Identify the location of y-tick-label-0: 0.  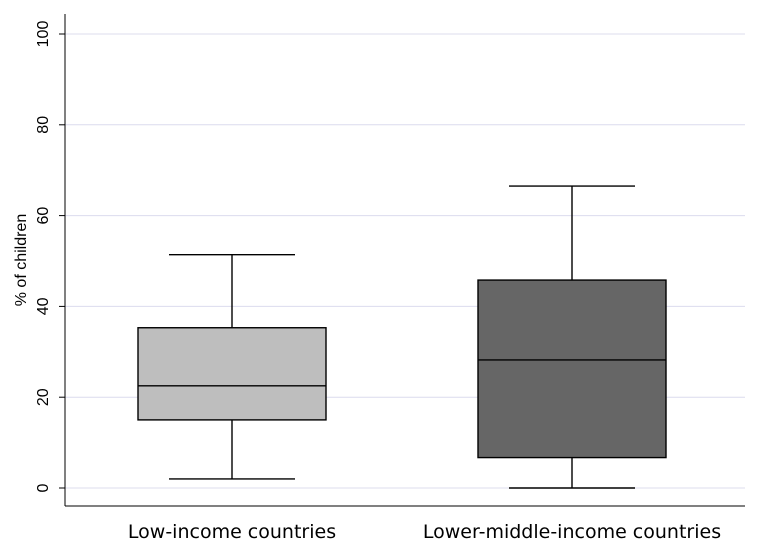
(43, 487).